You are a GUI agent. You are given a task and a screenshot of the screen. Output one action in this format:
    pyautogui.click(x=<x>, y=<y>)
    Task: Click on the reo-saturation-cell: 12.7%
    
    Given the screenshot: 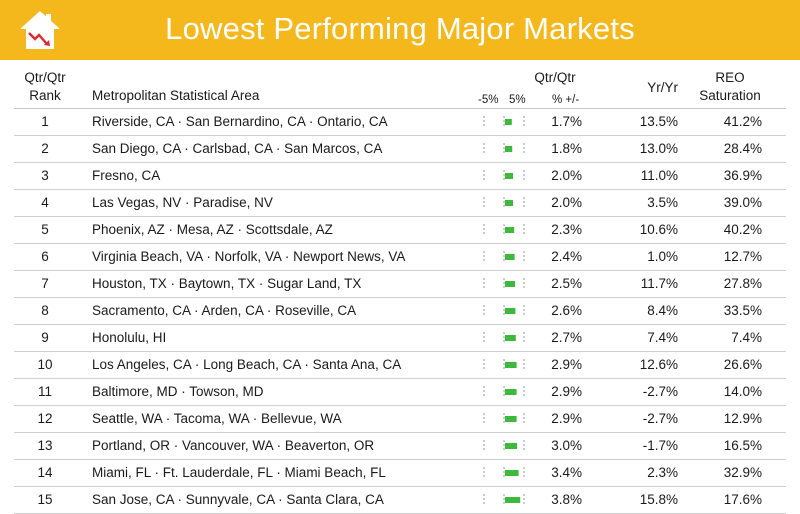 What is the action you would take?
    pyautogui.click(x=742, y=256)
    